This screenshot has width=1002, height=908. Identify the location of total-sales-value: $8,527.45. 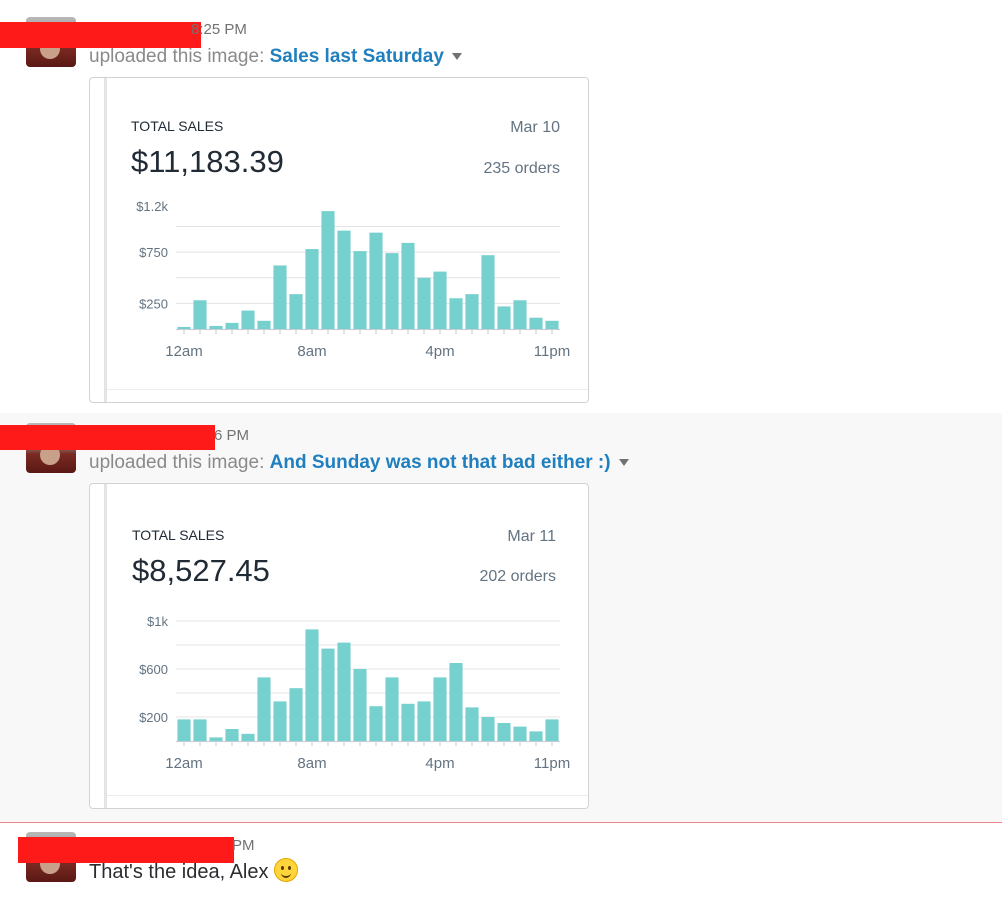
(201, 570).